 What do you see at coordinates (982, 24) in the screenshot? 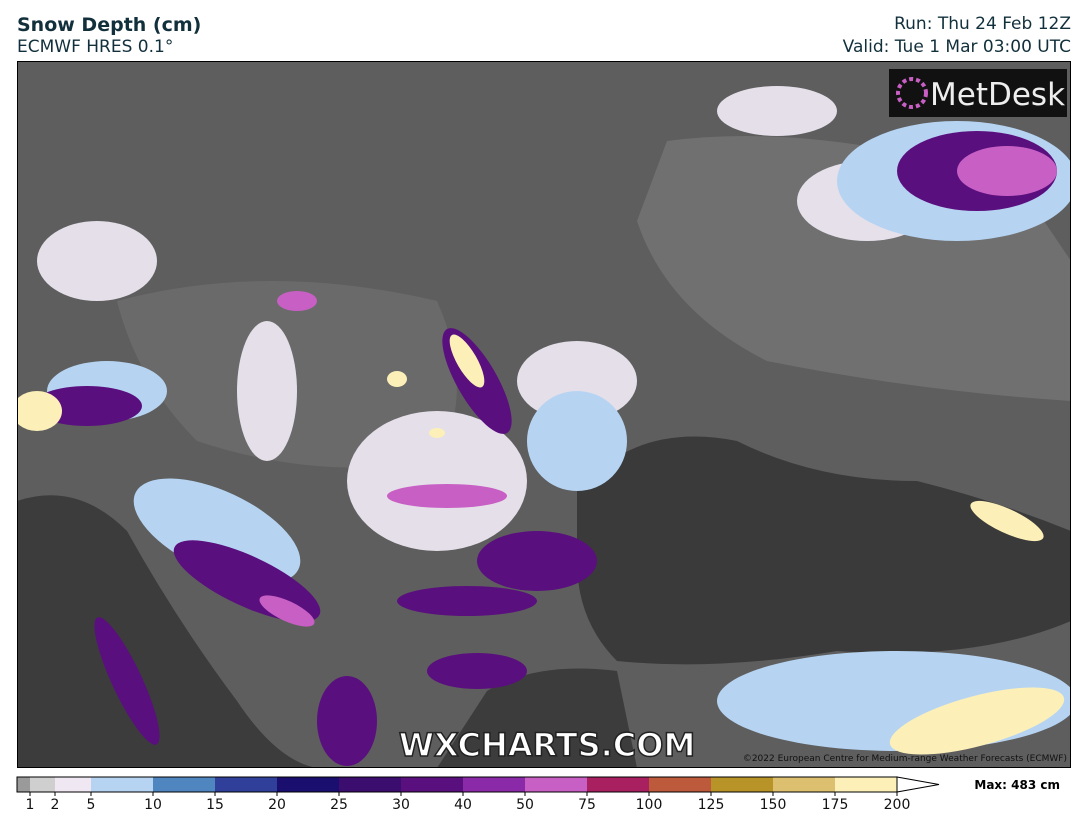
I see `run: Run: Thu 24 Feb 12Z` at bounding box center [982, 24].